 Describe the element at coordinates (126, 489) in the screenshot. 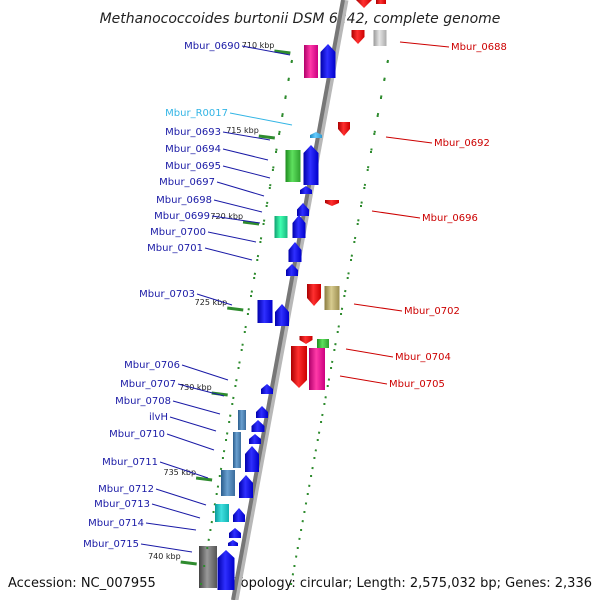

I see `gene-label-left-17: Mbur_0712` at that location.